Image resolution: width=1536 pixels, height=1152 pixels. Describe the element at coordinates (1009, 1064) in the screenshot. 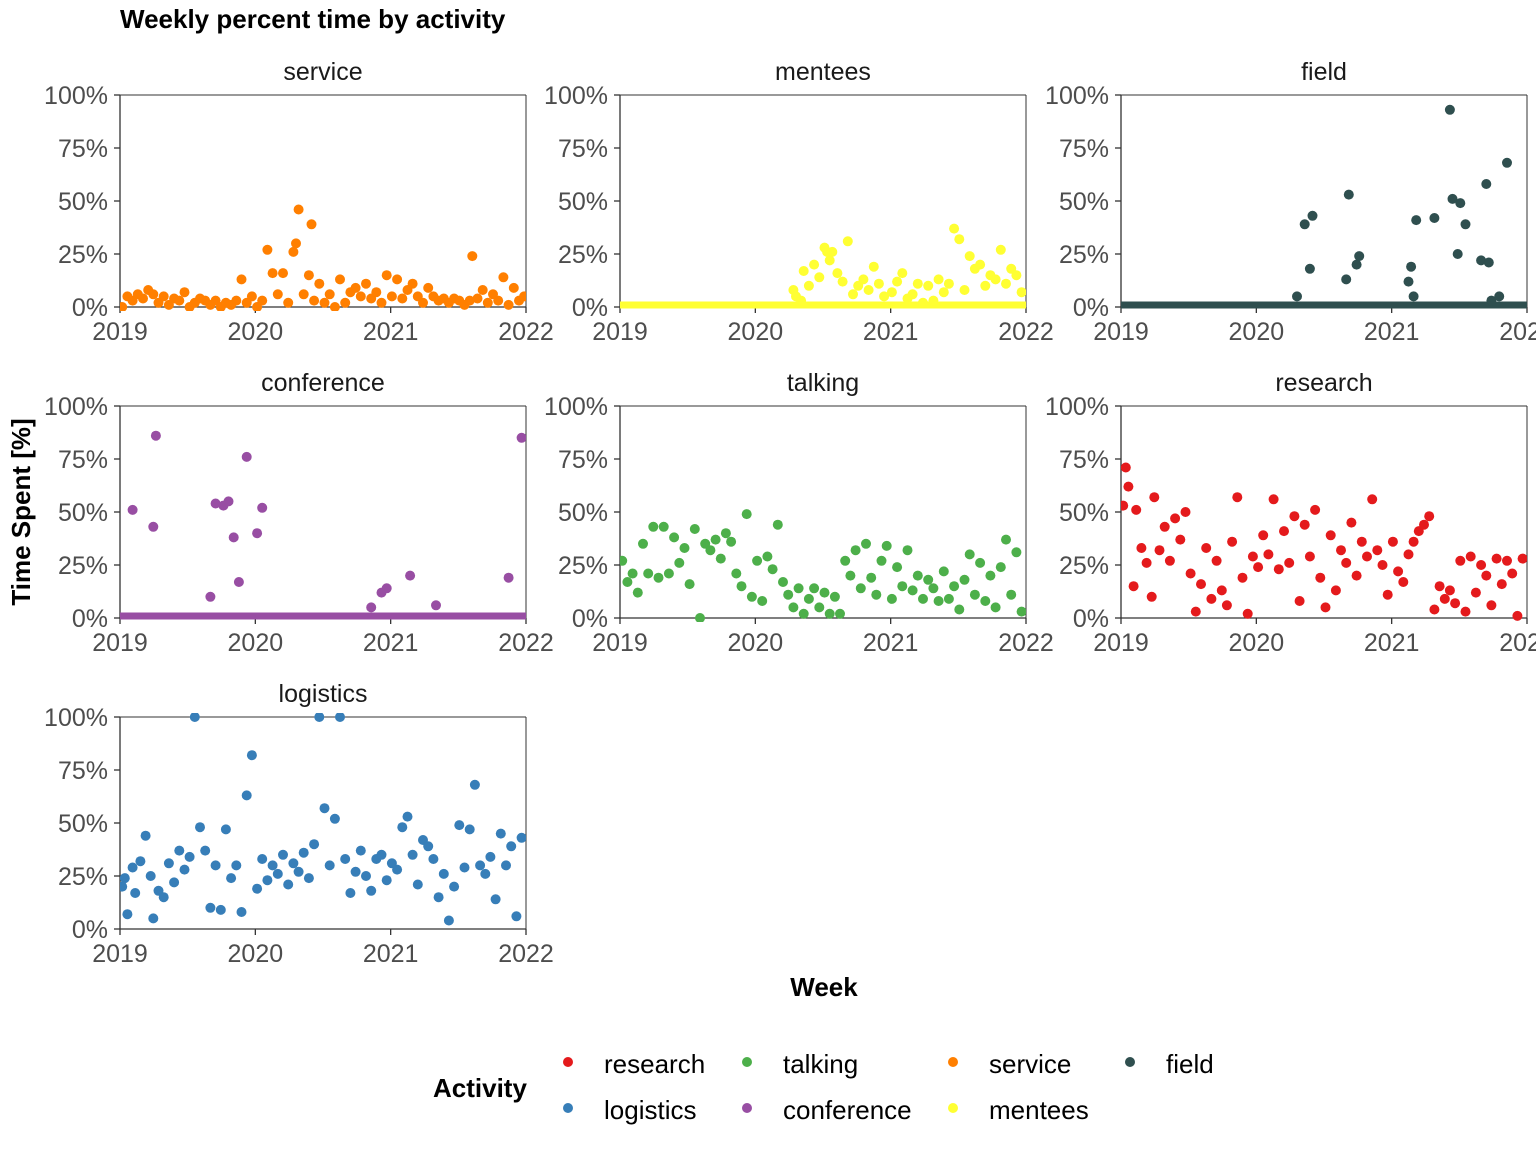

I see `legend-item-service: service` at that location.